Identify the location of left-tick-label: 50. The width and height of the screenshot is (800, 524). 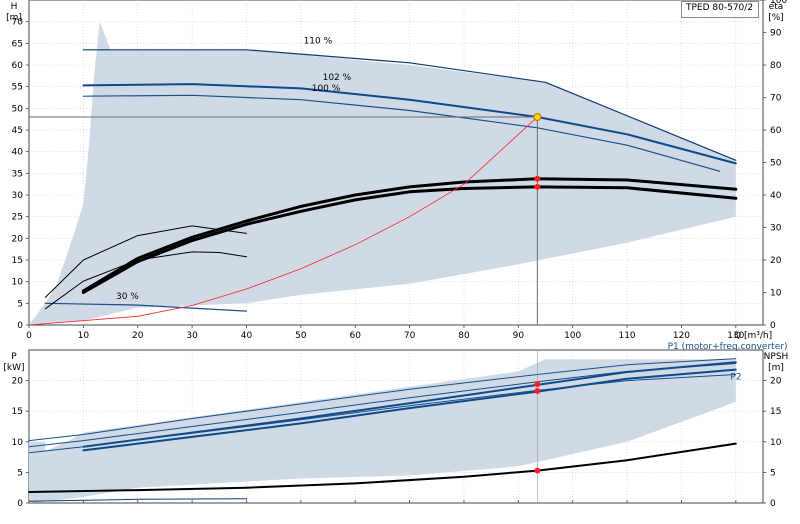
(18, 109).